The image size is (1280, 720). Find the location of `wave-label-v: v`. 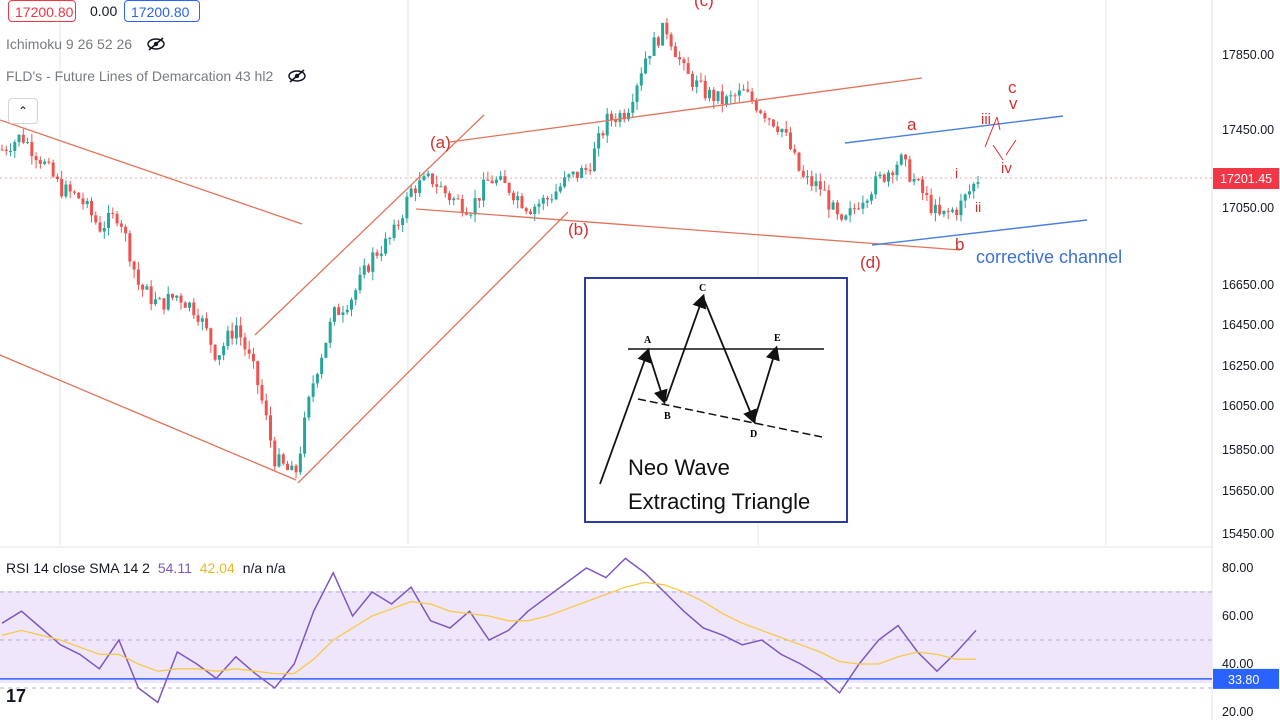

wave-label-v: v is located at coordinates (1013, 103).